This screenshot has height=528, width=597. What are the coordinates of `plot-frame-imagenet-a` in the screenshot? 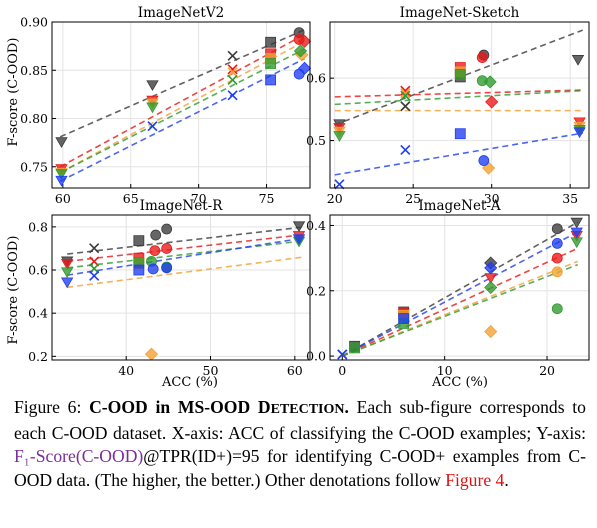 It's located at (459, 287).